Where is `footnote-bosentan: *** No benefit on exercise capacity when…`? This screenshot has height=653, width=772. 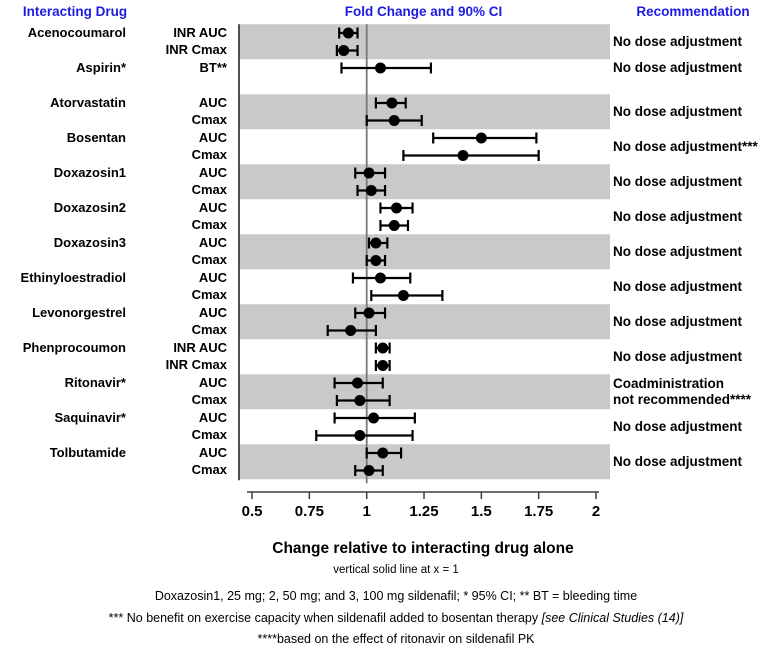 footnote-bosentan: *** No benefit on exercise capacity when… is located at coordinates (396, 618).